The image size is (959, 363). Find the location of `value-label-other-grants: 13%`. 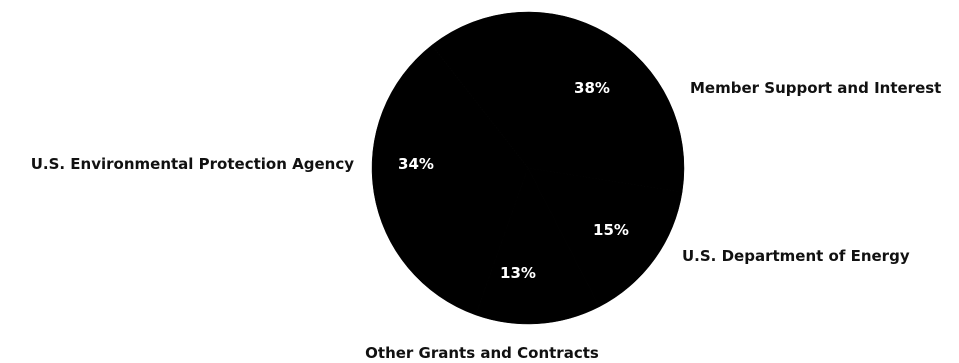

value-label-other-grants: 13% is located at coordinates (518, 273).